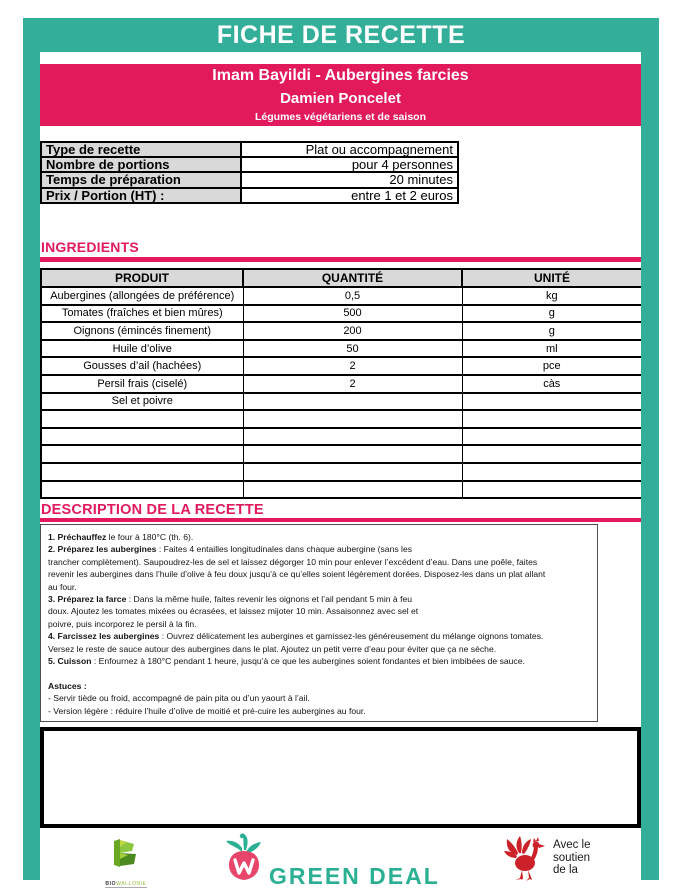  I want to click on info-value: Plat ou accompagnement, so click(349, 149).